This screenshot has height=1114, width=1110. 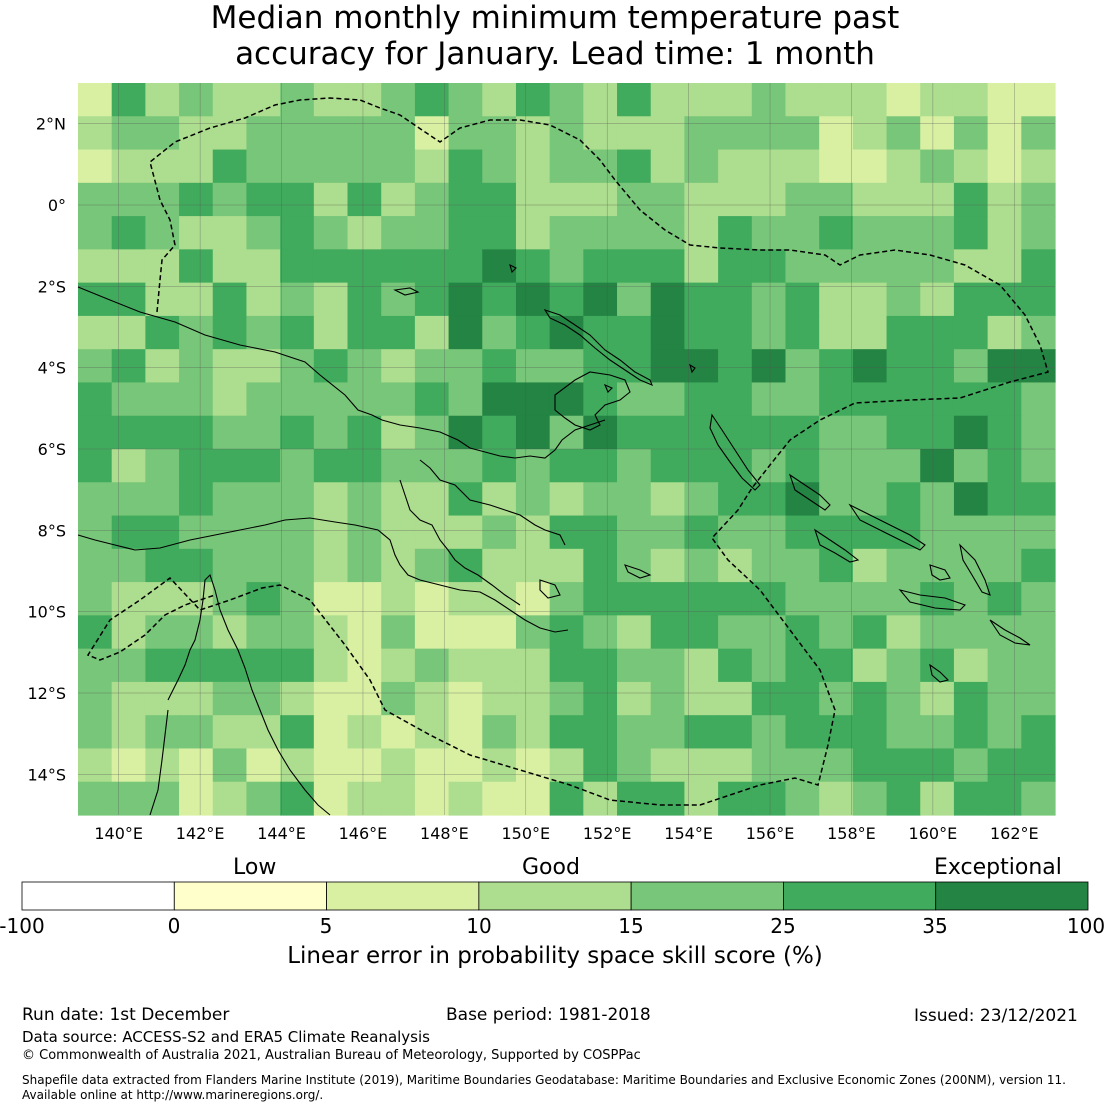 What do you see at coordinates (836, 545) in the screenshot?
I see `solomon-island-c` at bounding box center [836, 545].